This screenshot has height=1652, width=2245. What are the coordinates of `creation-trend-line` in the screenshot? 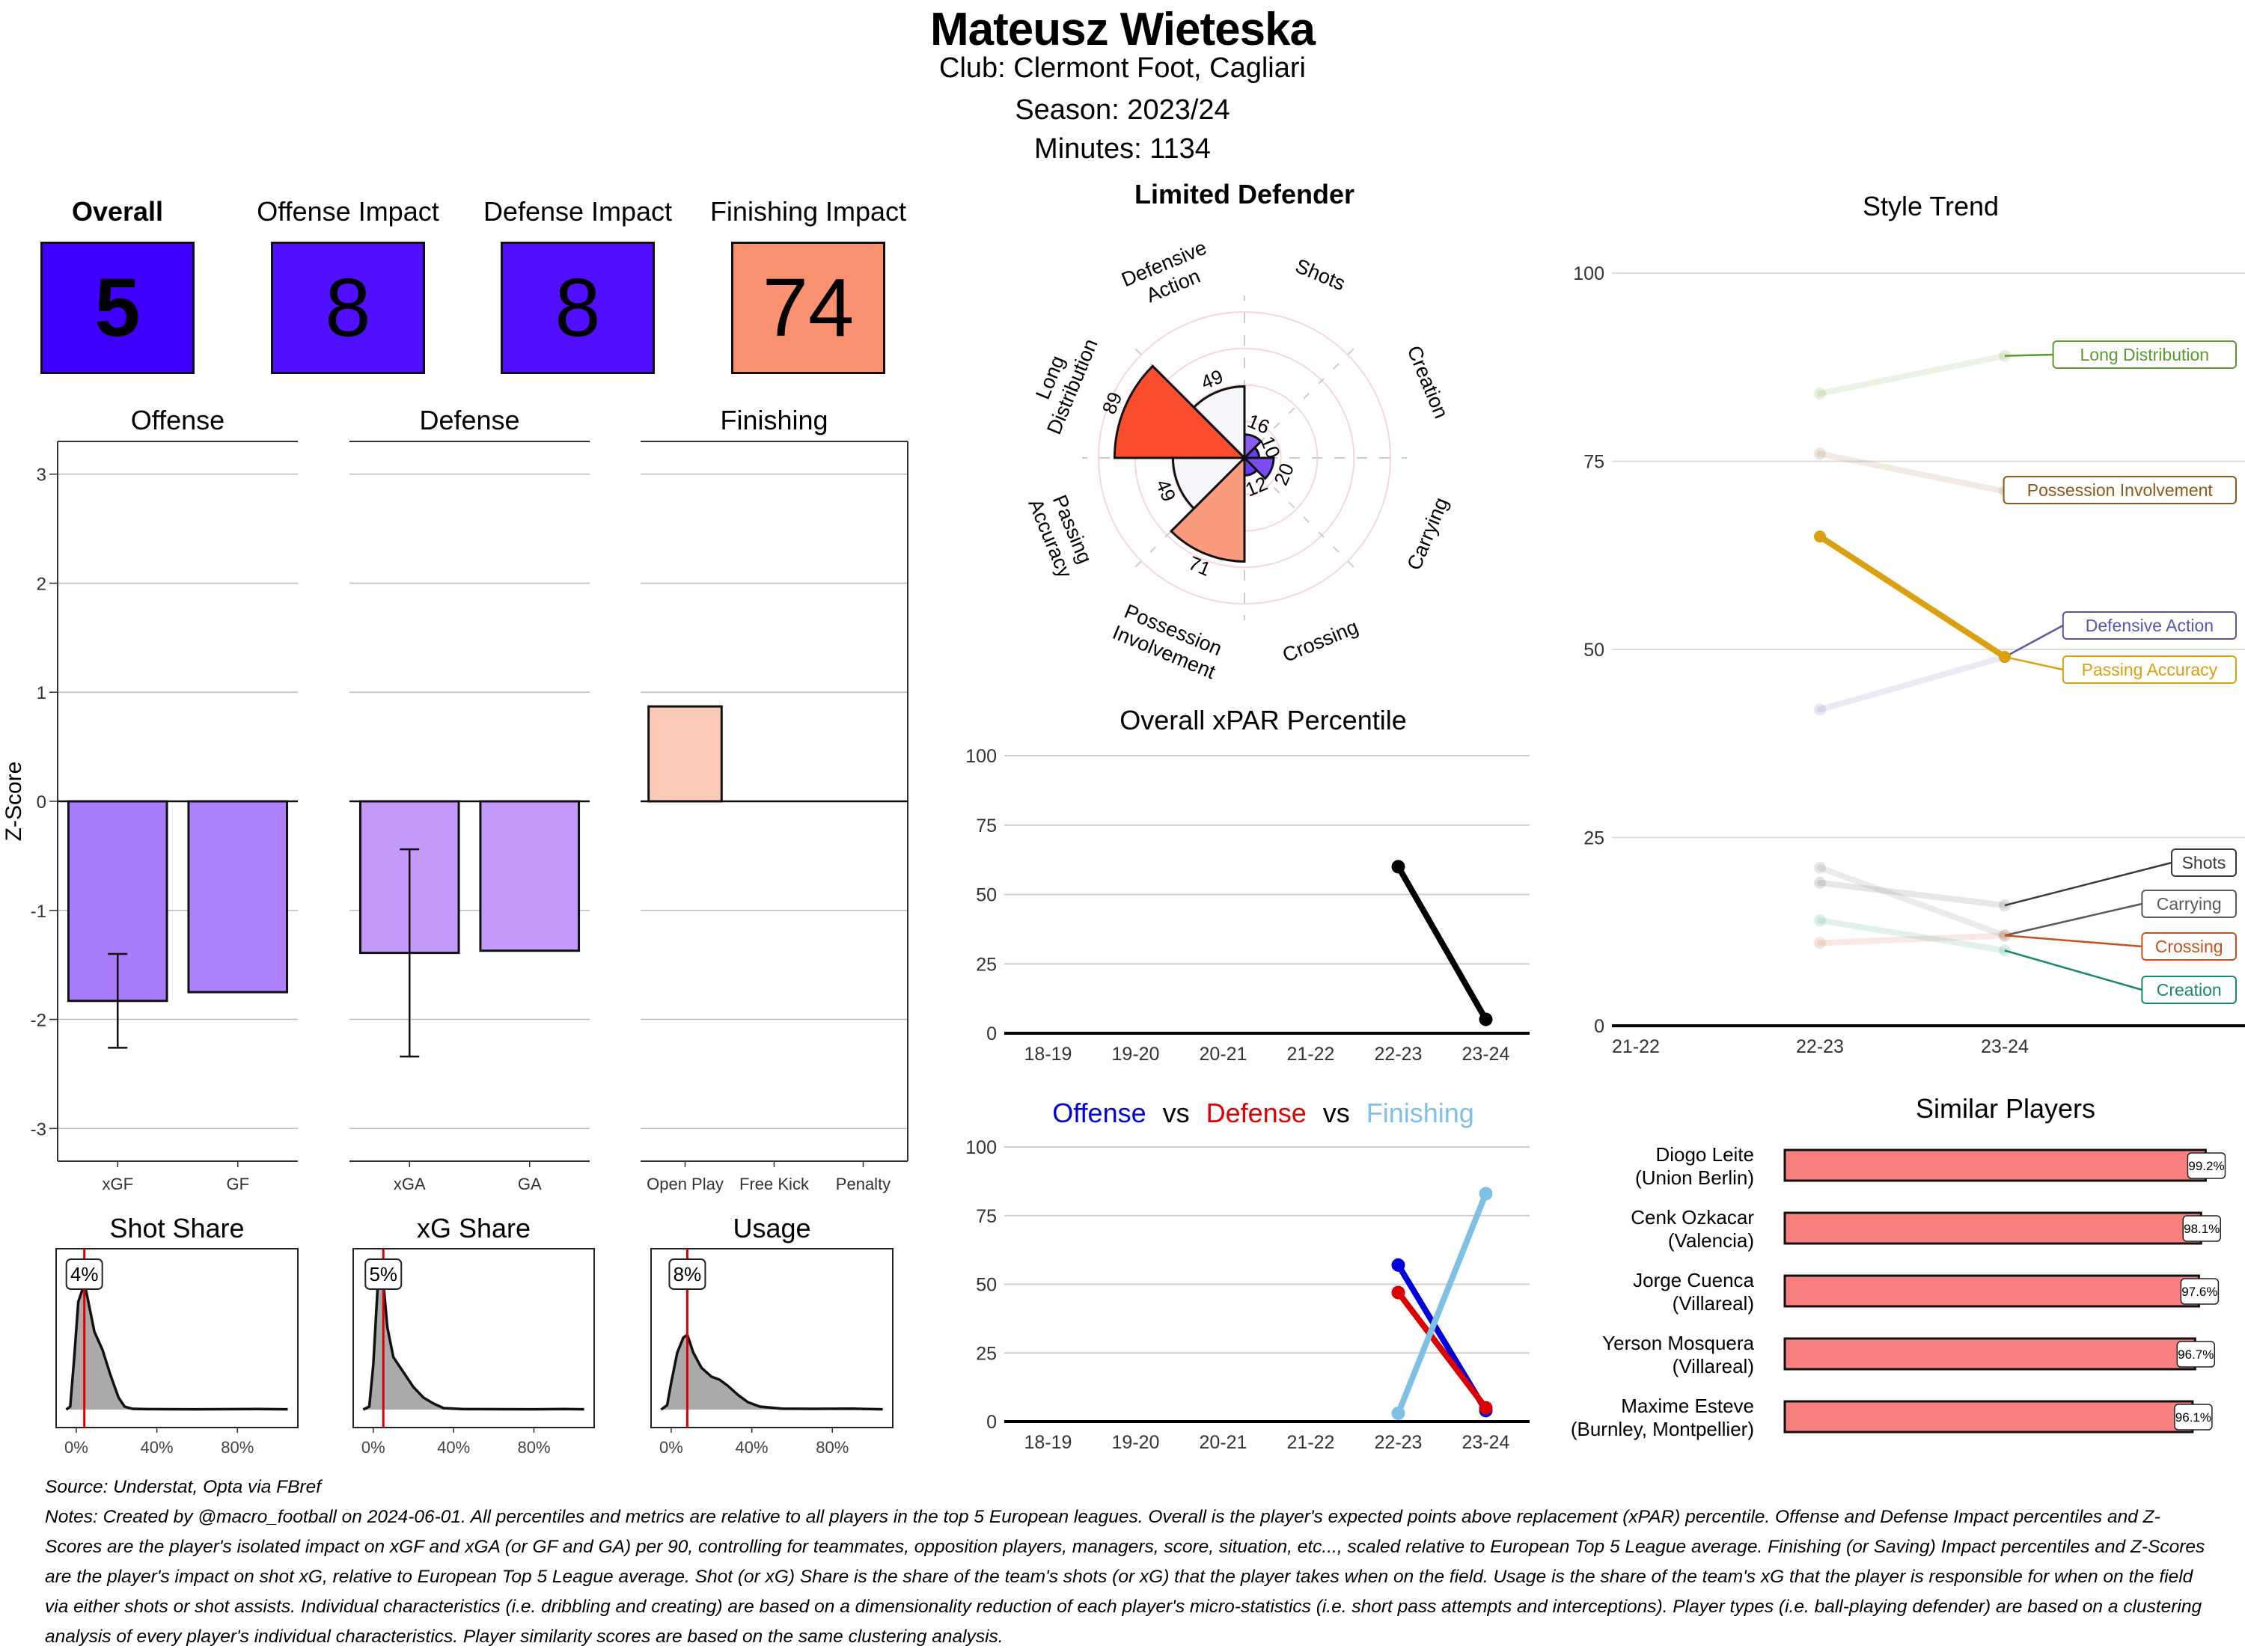 It's located at (1912, 935).